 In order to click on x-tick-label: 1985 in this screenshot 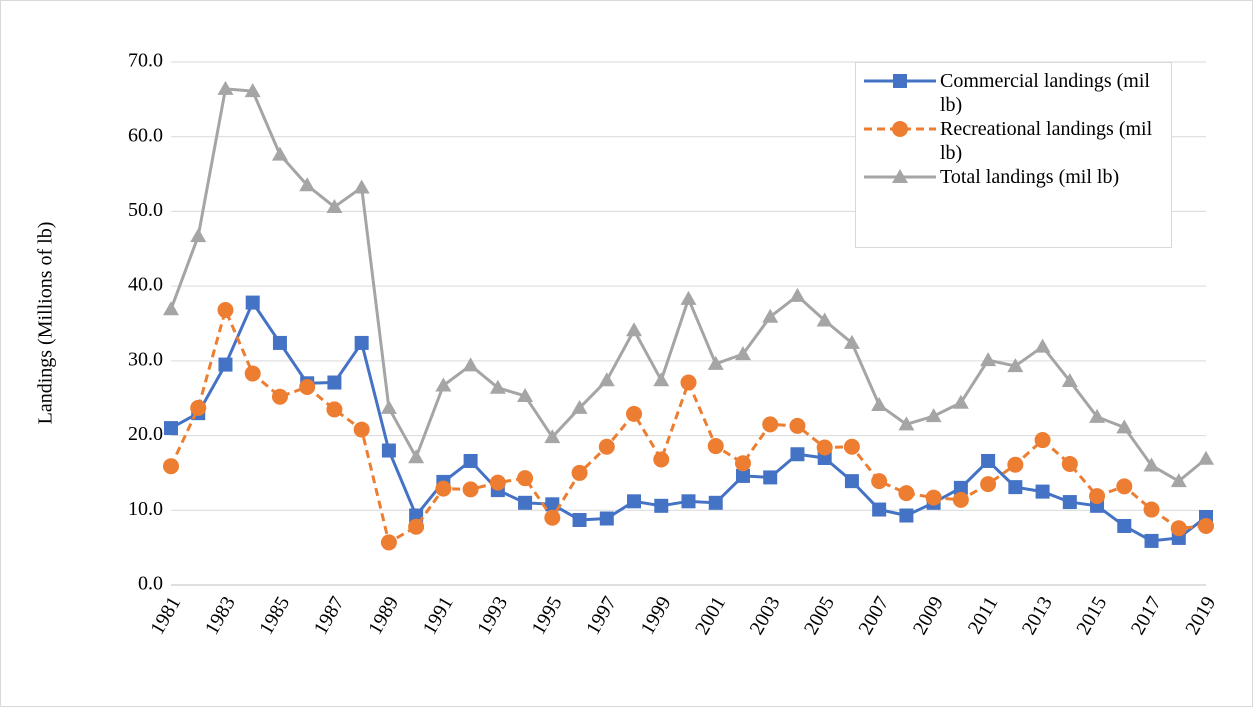, I will do `click(274, 616)`.